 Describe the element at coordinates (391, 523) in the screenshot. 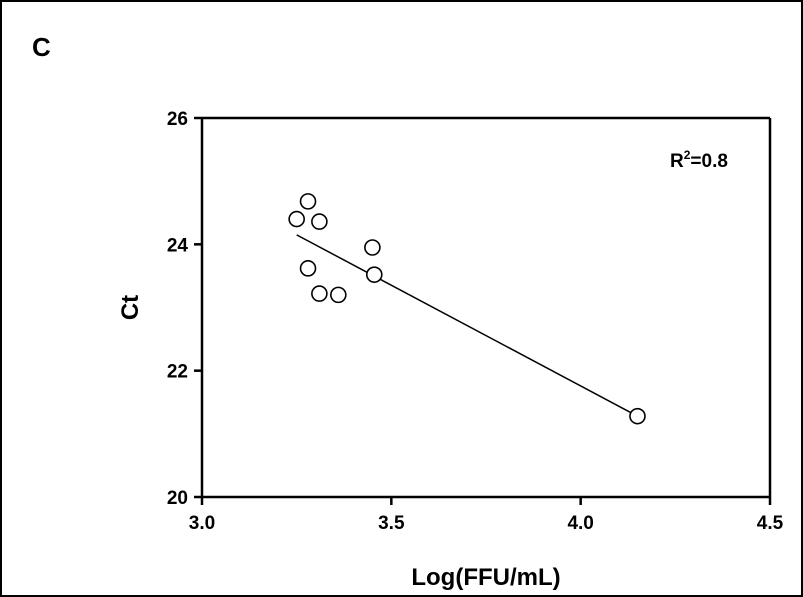

I see `x-tick-label: 3.5` at that location.